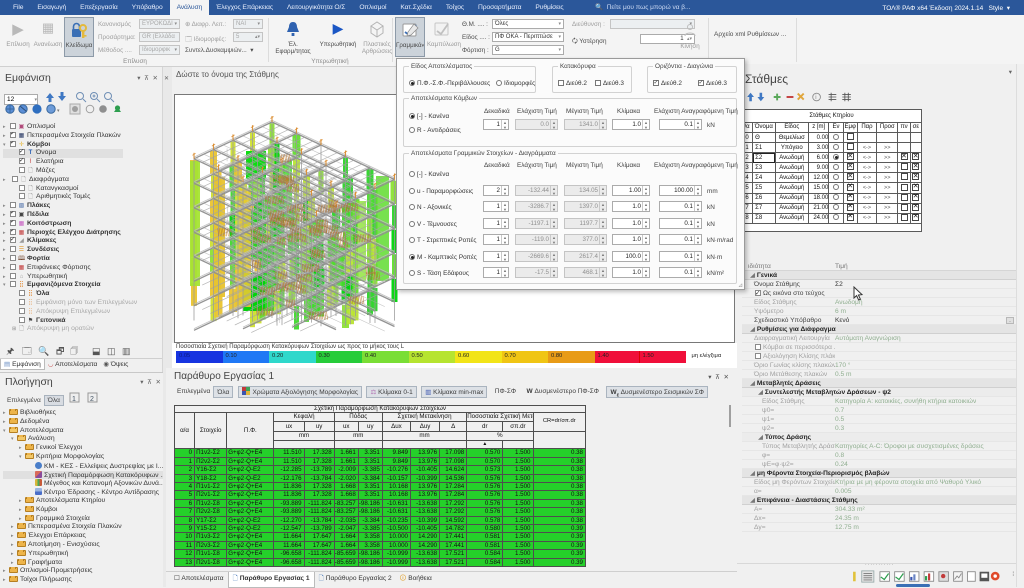  I want to click on svg-text: 1, so click(74, 399).